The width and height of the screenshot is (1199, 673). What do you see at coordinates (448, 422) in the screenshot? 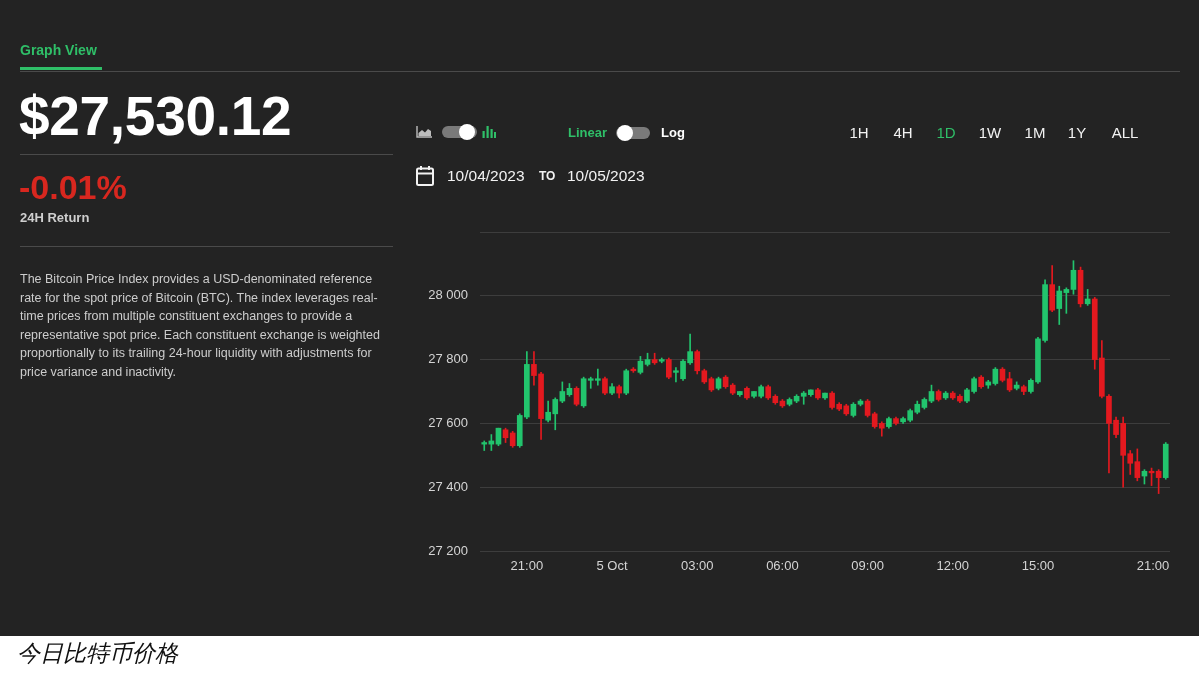
I see `y-tick-label: 27 600` at bounding box center [448, 422].